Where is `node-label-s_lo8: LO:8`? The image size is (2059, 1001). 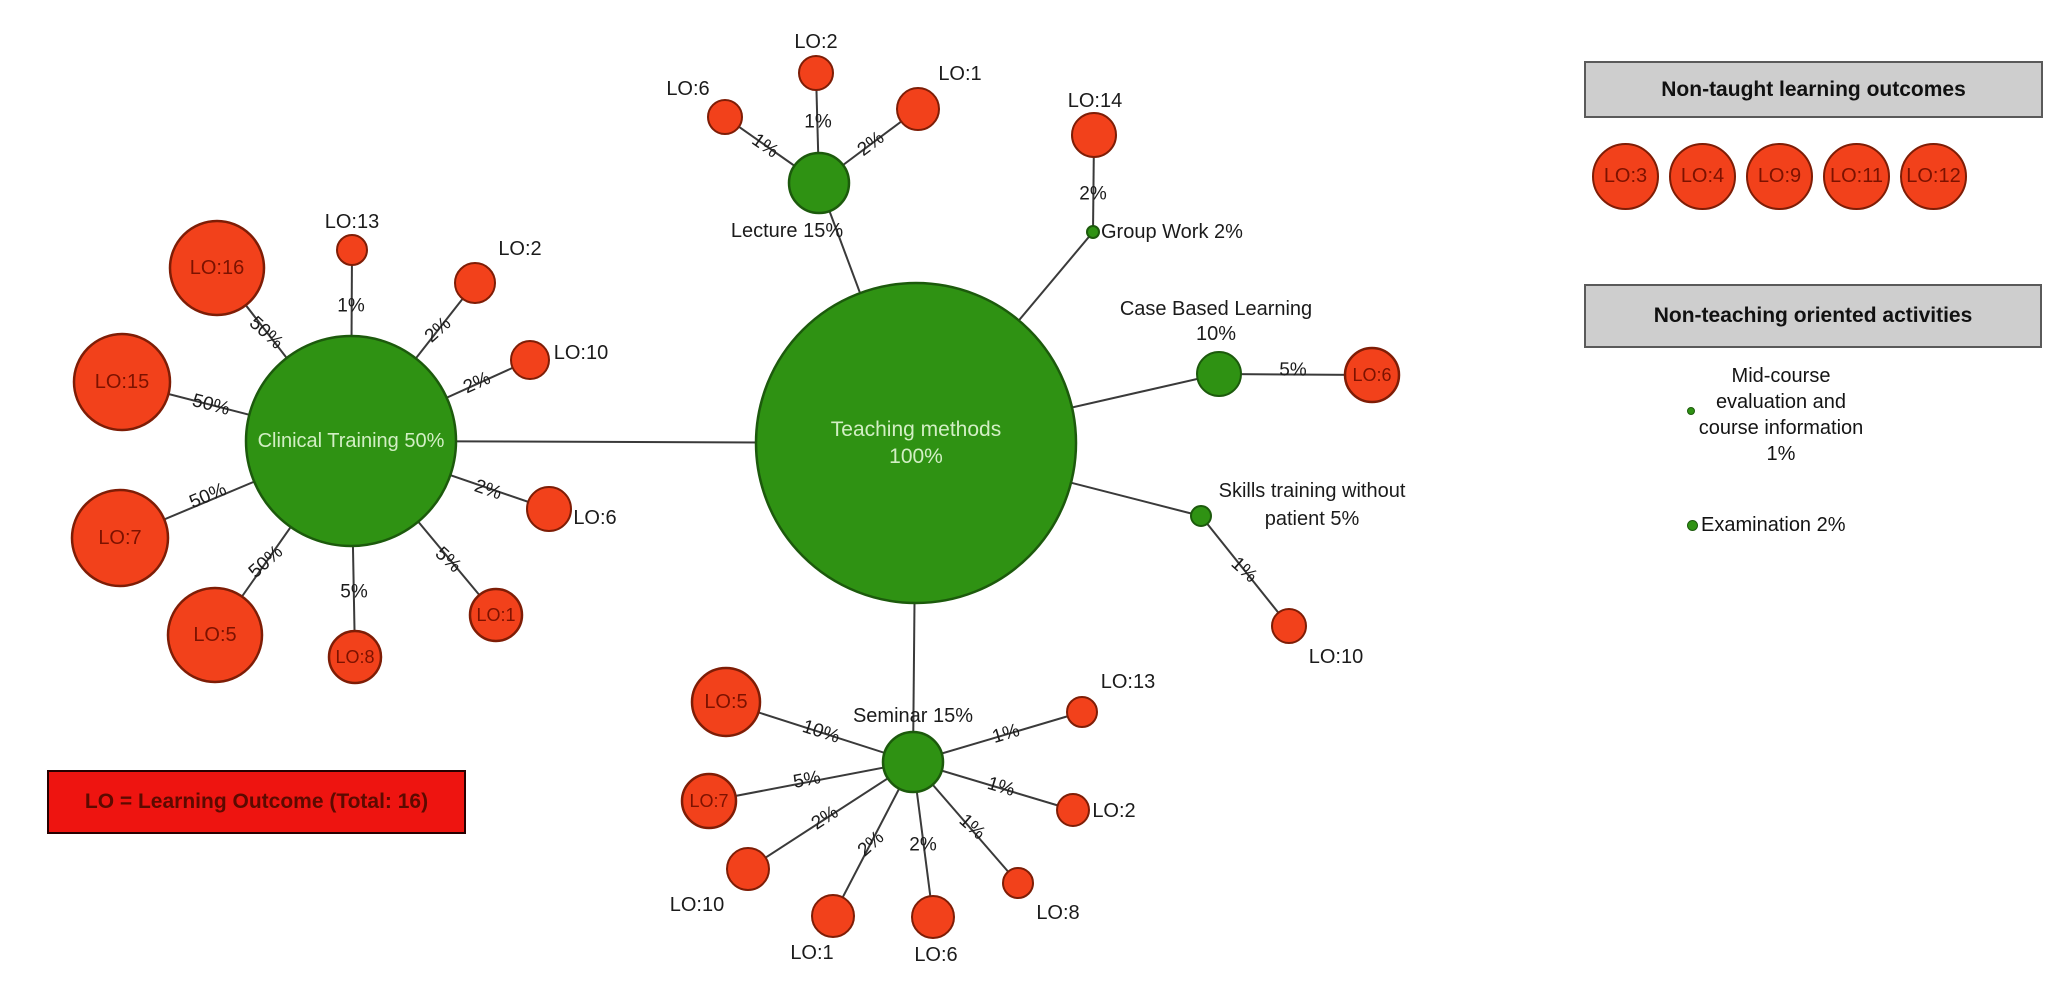
node-label-s_lo8: LO:8 is located at coordinates (1057, 913).